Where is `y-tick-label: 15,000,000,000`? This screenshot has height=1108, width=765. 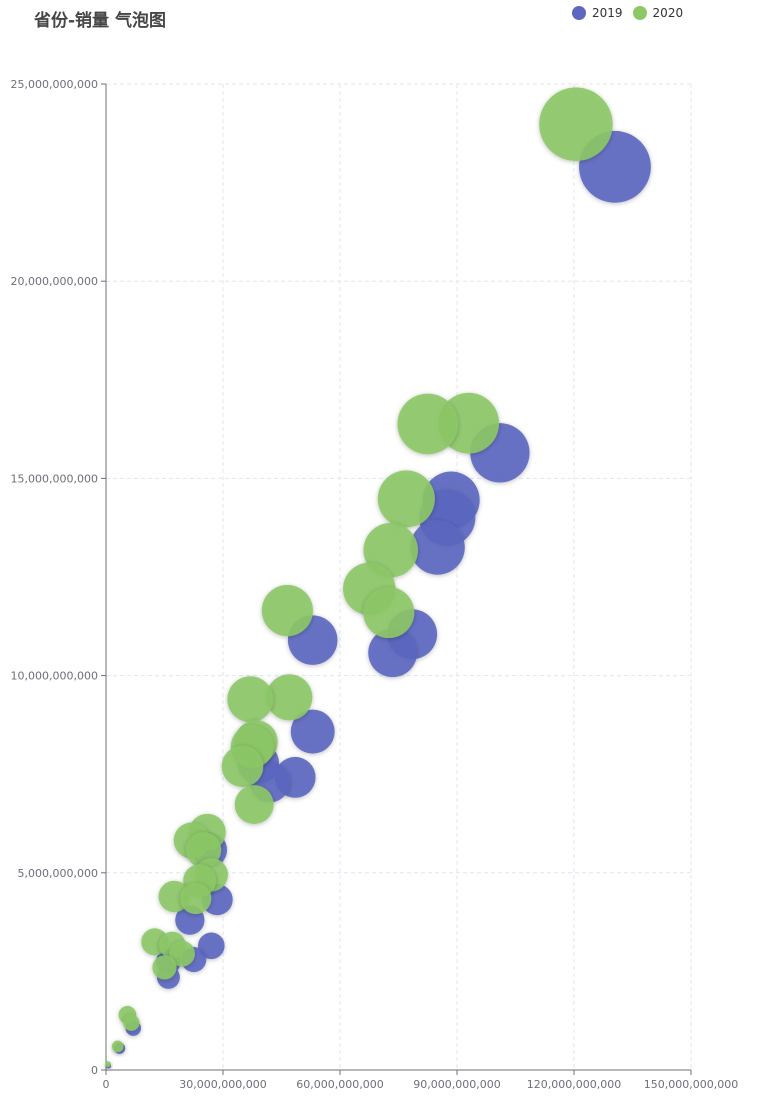 y-tick-label: 15,000,000,000 is located at coordinates (54, 478).